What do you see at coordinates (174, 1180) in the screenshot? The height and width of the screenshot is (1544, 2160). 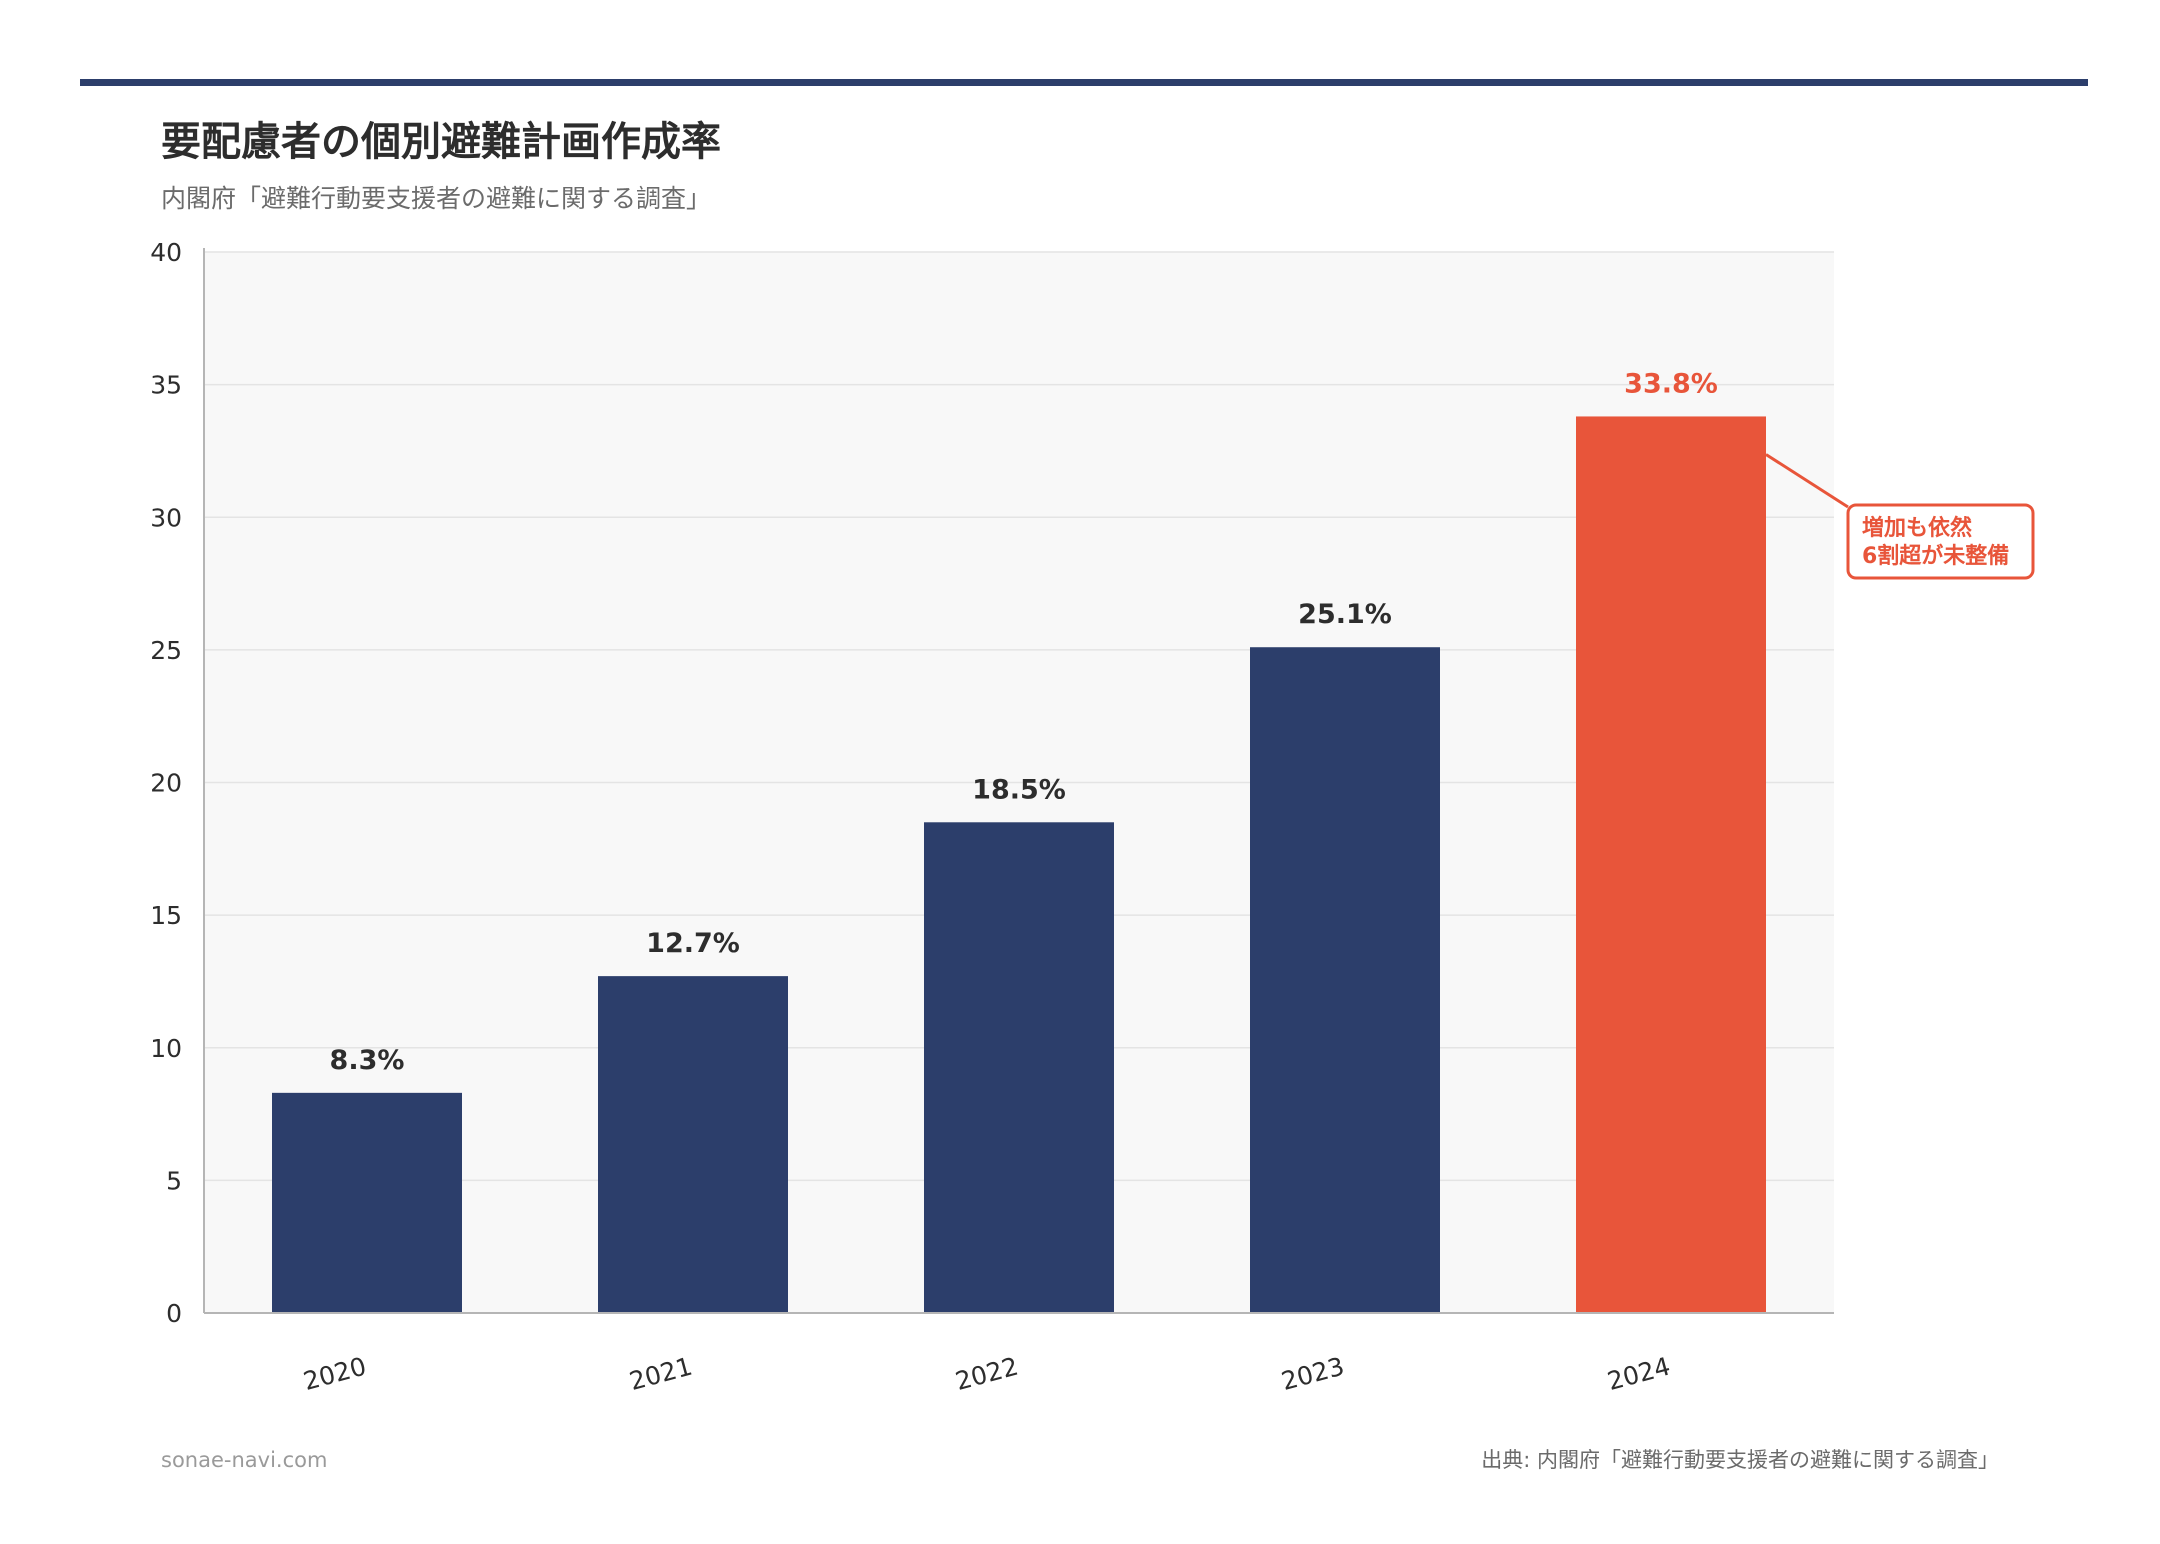 I see `y-tick-label: 5` at bounding box center [174, 1180].